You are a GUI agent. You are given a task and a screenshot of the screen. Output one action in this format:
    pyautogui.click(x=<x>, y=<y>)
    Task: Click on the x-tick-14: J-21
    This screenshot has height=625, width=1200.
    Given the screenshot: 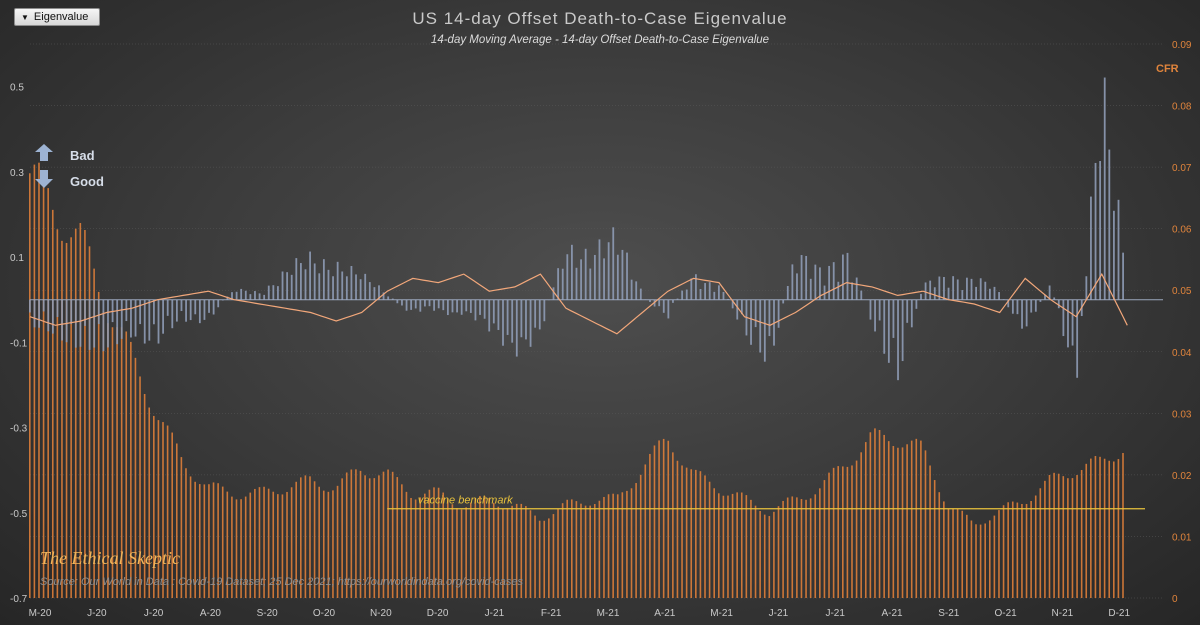 What is the action you would take?
    pyautogui.click(x=835, y=613)
    